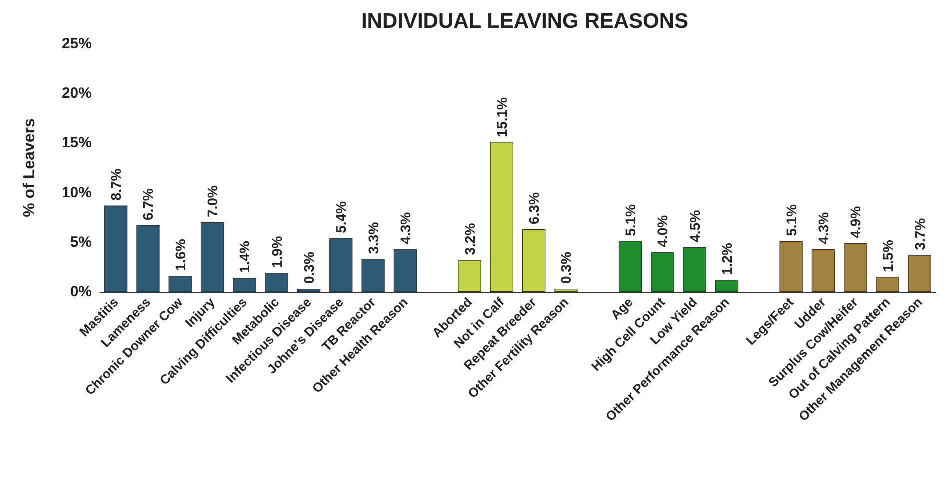 This screenshot has width=946, height=504. What do you see at coordinates (373, 238) in the screenshot?
I see `data-label: 3.3%` at bounding box center [373, 238].